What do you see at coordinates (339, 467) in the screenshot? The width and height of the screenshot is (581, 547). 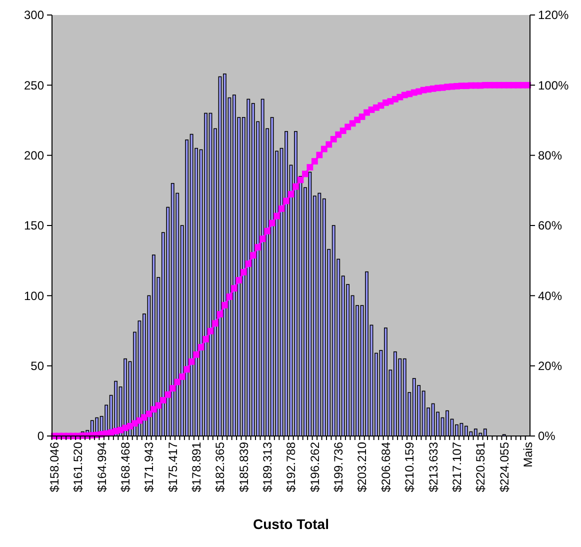 I see `x-tick-label: $199.736` at bounding box center [339, 467].